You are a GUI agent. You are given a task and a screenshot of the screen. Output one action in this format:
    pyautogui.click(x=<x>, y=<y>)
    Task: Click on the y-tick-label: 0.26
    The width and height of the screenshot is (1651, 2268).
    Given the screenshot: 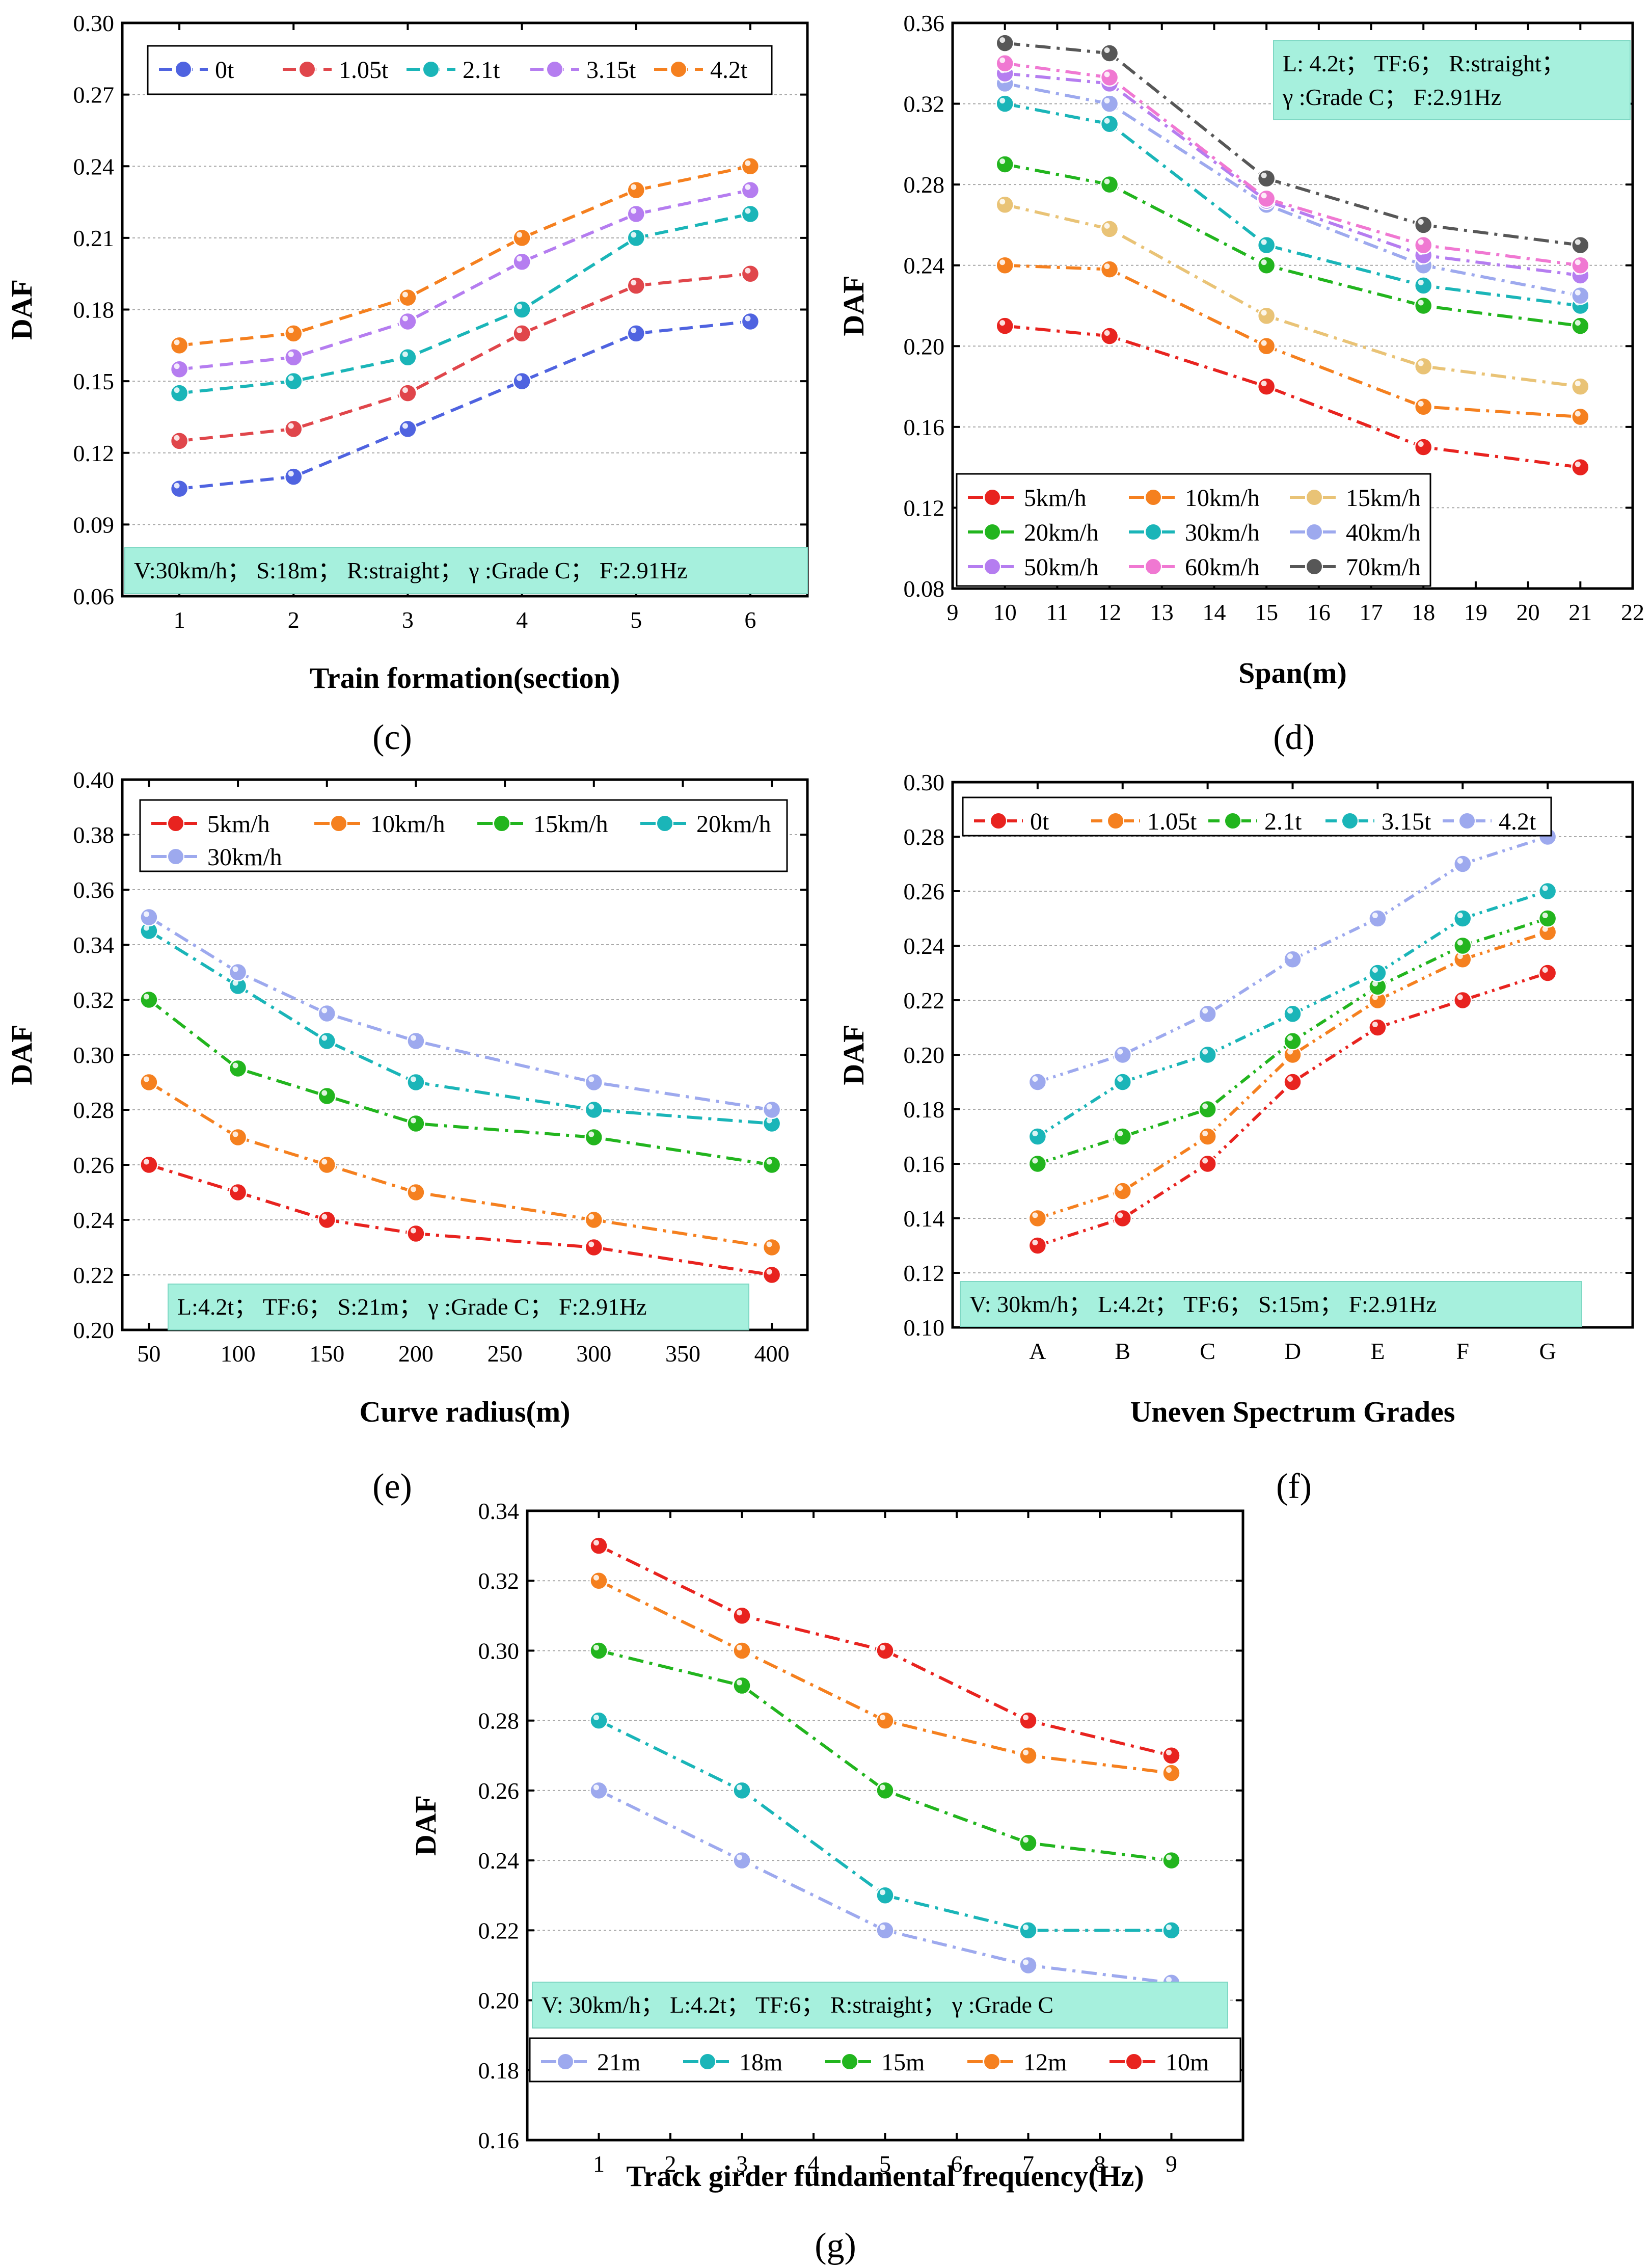 What is the action you would take?
    pyautogui.click(x=499, y=1791)
    